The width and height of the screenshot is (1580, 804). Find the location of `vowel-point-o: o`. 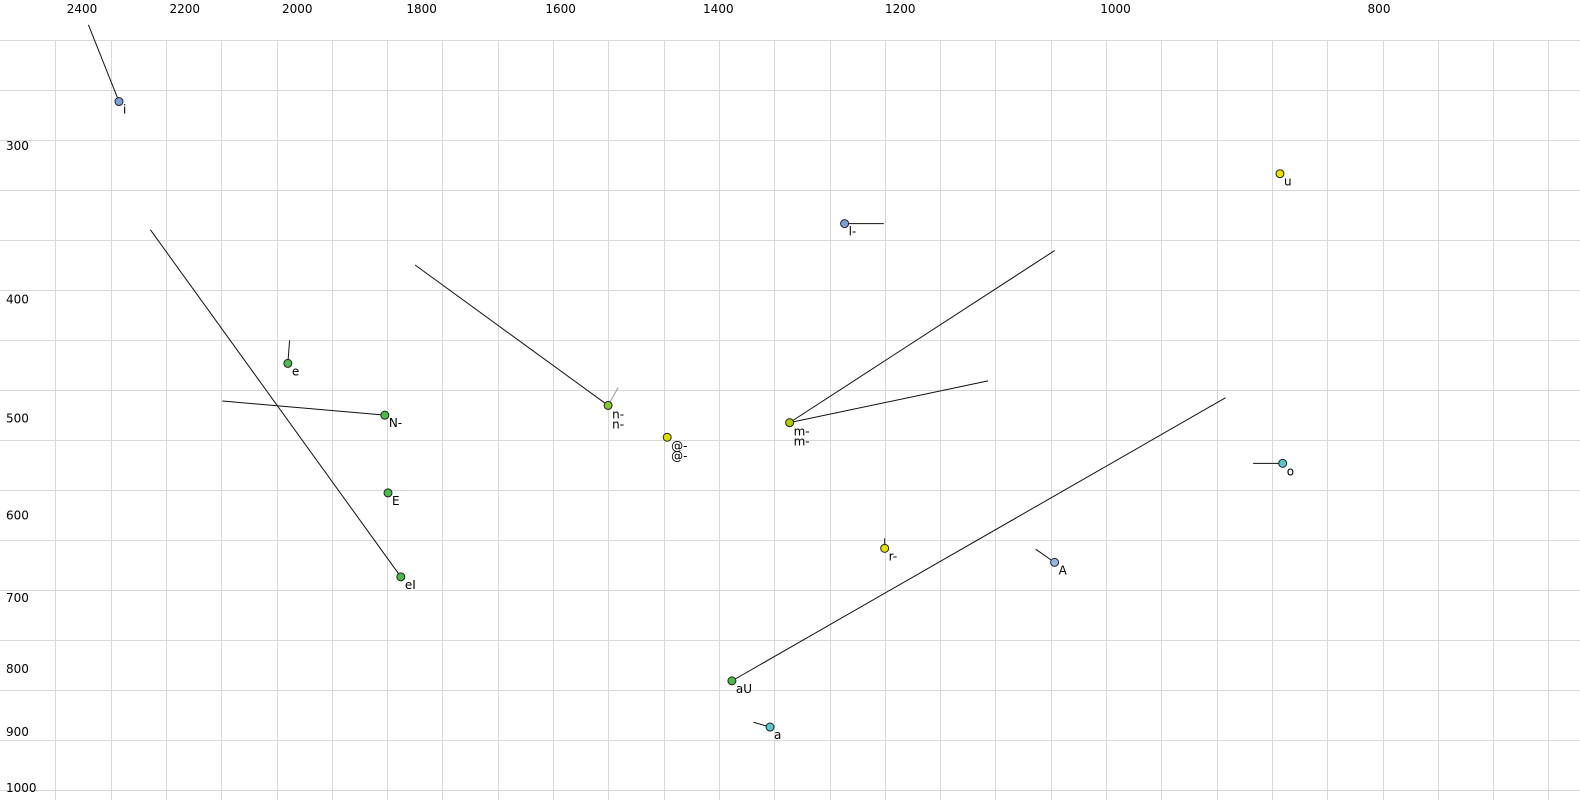

vowel-point-o: o is located at coordinates (1273, 468).